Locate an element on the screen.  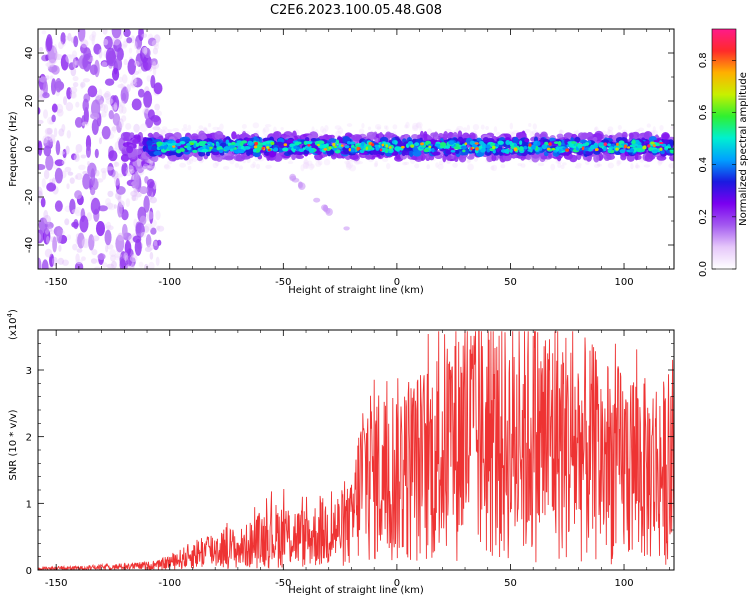
colorbar-tick-label: 0.6 is located at coordinates (703, 113).